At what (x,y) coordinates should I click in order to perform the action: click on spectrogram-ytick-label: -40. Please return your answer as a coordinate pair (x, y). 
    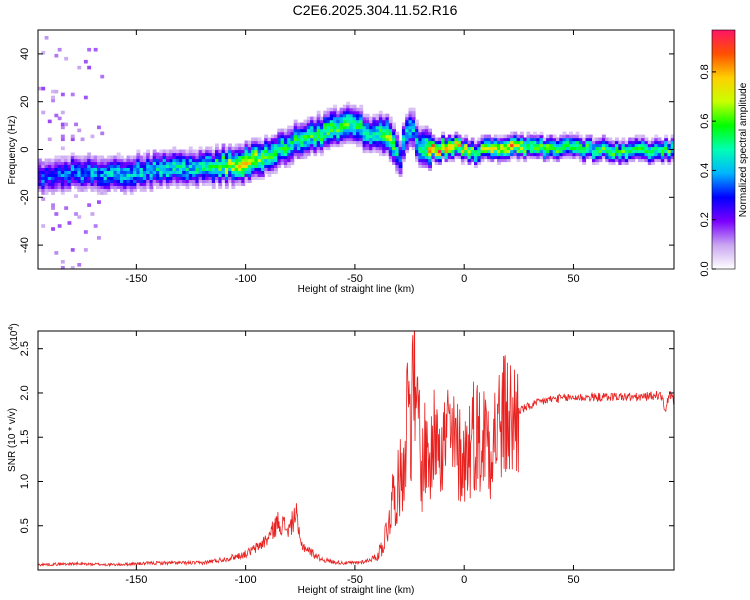
    Looking at the image, I should click on (25, 245).